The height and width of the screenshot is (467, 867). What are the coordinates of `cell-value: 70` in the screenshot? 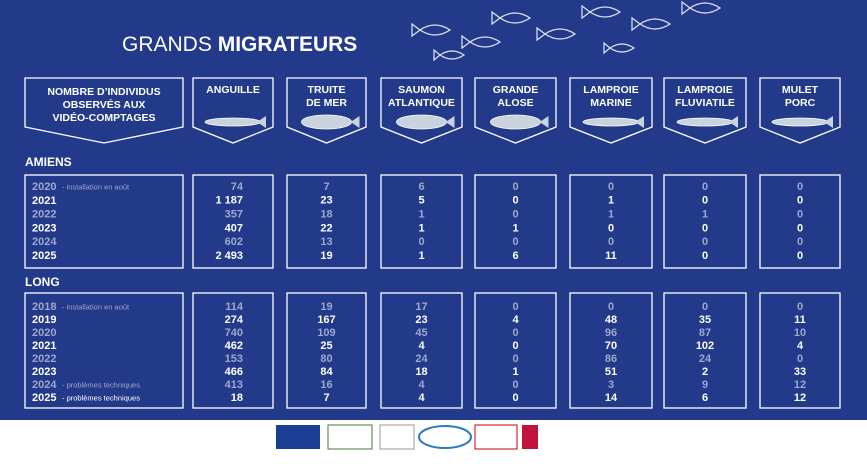 It's located at (611, 346).